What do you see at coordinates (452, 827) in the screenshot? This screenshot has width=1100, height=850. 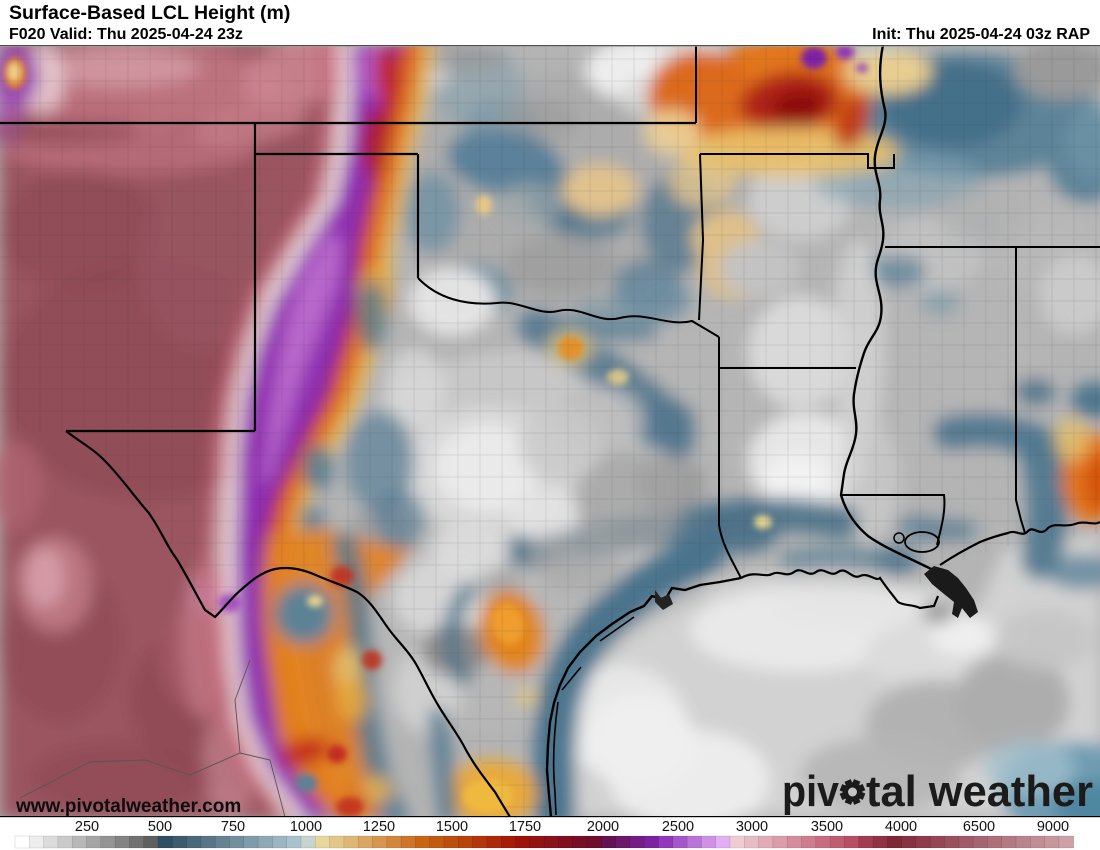 I see `svg-text: 1500` at bounding box center [452, 827].